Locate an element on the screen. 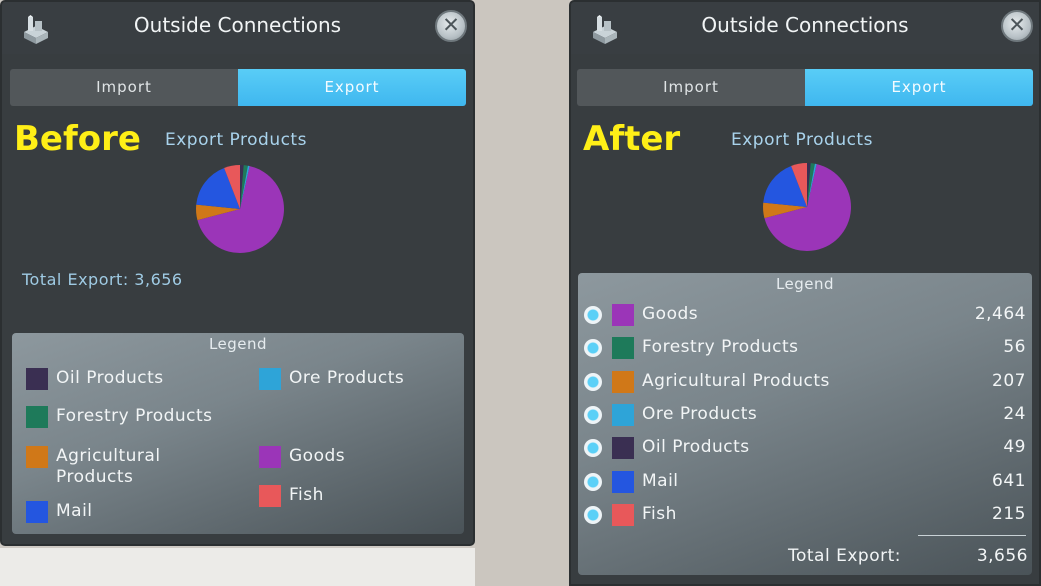 This screenshot has height=586, width=1041. legend-row-name: Forestry Products is located at coordinates (720, 347).